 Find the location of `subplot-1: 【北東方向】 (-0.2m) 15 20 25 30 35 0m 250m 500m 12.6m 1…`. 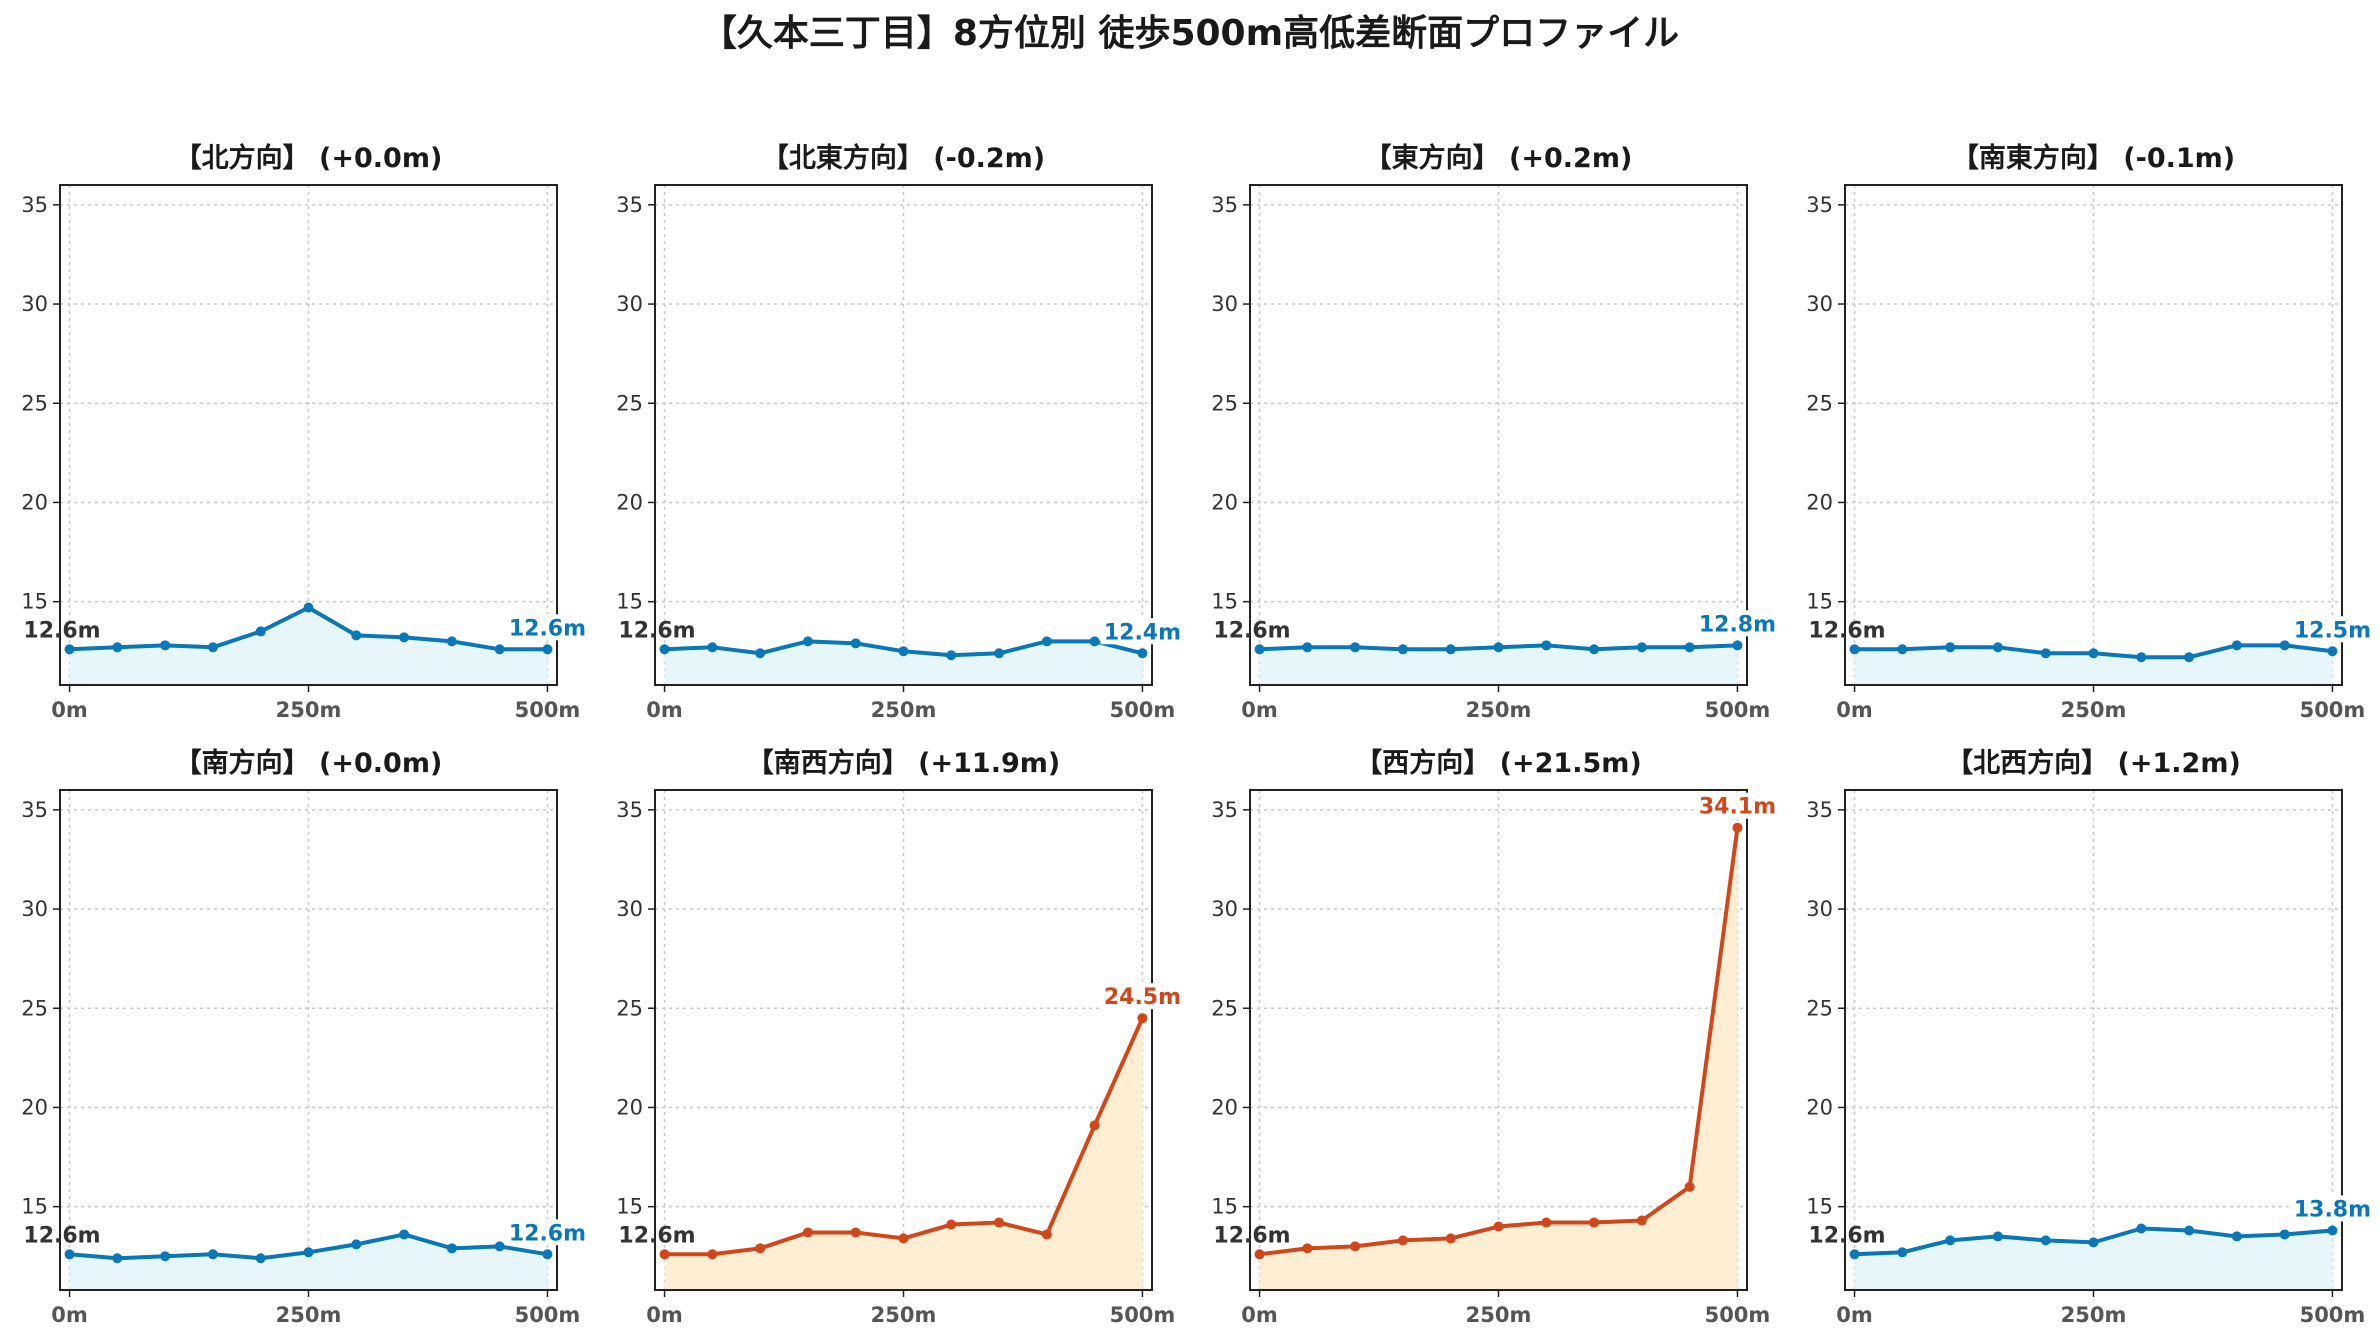

subplot-1: 【北東方向】 (-0.2m) 15 20 25 30 35 0m 250m 500m 12.6m 1… is located at coordinates (900, 432).